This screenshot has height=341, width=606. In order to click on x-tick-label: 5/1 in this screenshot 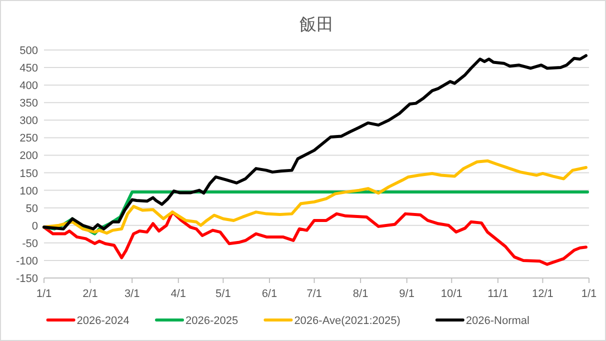, I will do `click(223, 294)`.